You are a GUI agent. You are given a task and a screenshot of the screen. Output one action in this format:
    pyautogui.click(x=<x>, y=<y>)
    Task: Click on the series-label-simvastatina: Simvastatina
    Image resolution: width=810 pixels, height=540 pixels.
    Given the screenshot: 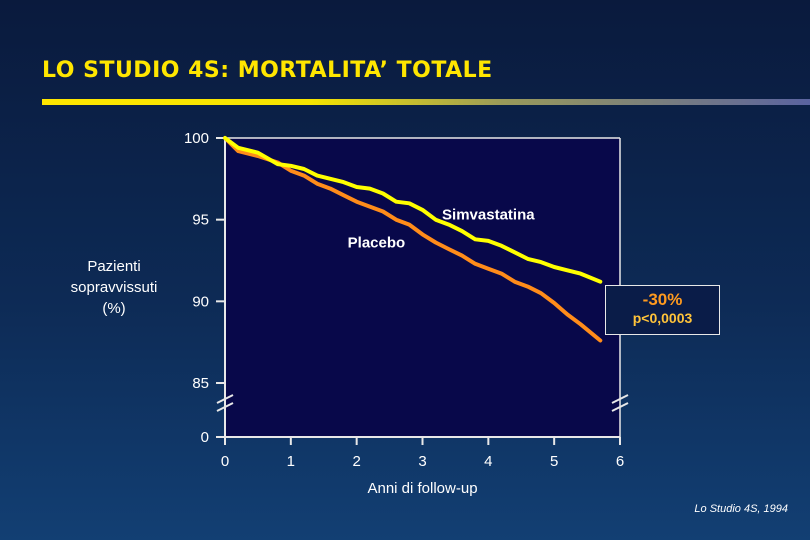 What is the action you would take?
    pyautogui.click(x=488, y=215)
    